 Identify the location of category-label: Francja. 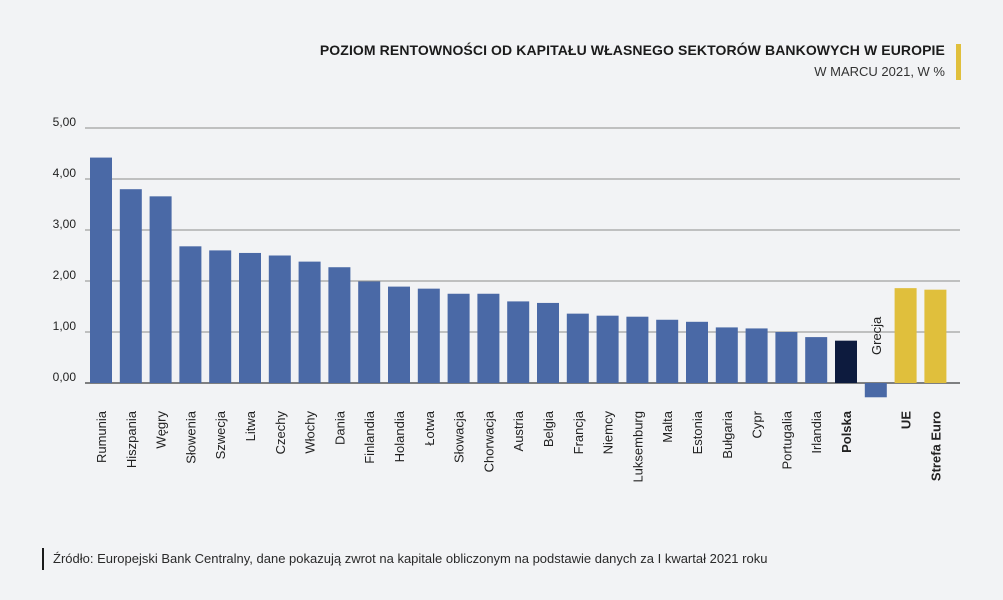
(578, 432).